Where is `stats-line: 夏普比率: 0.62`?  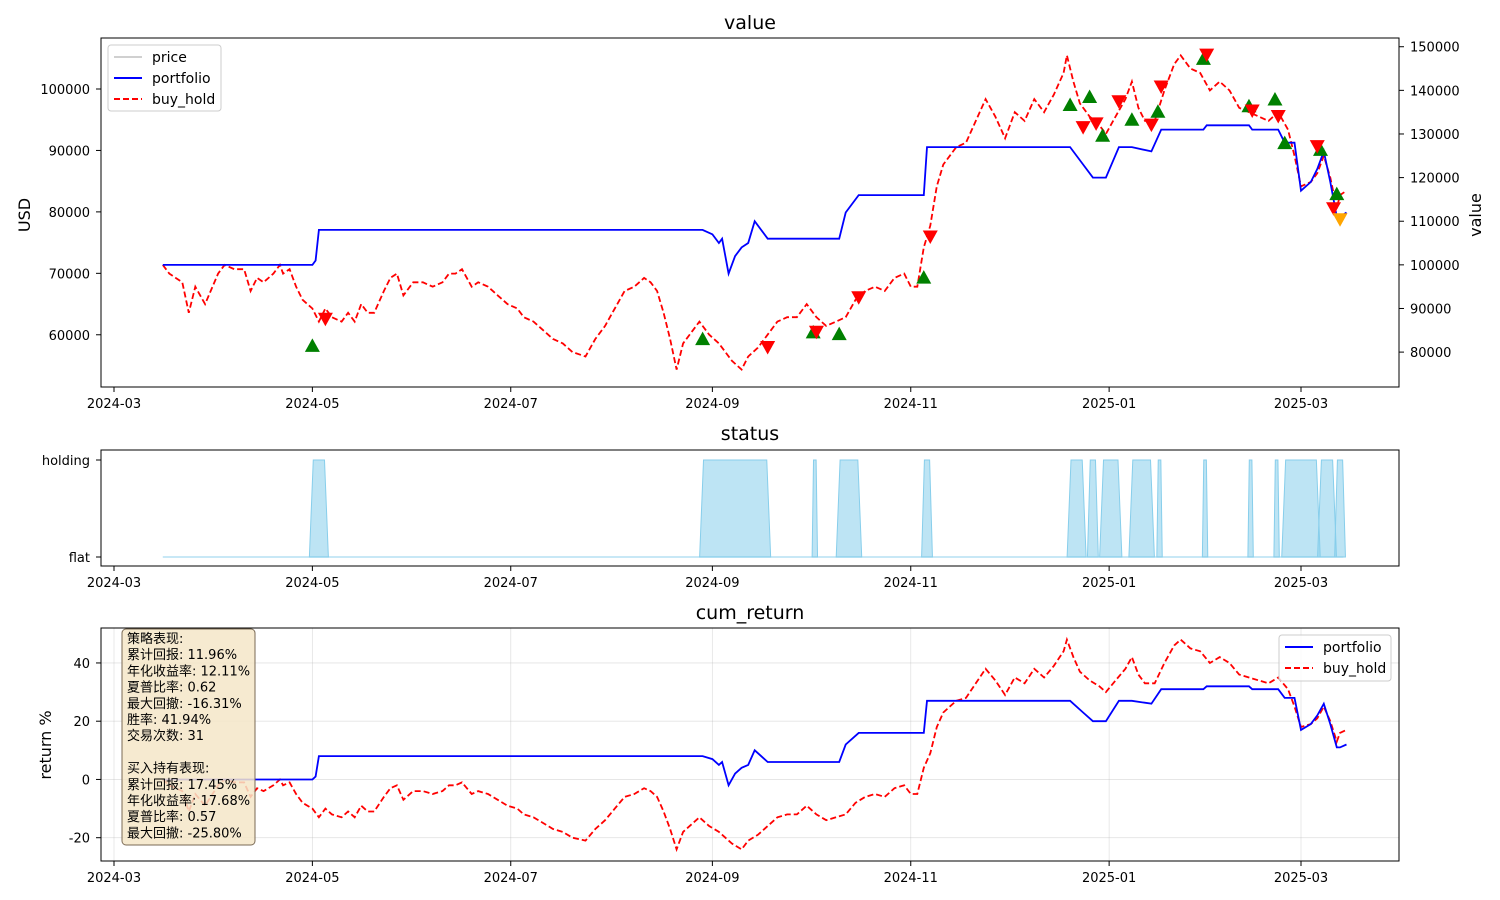
stats-line: 夏普比率: 0.62 is located at coordinates (171, 688).